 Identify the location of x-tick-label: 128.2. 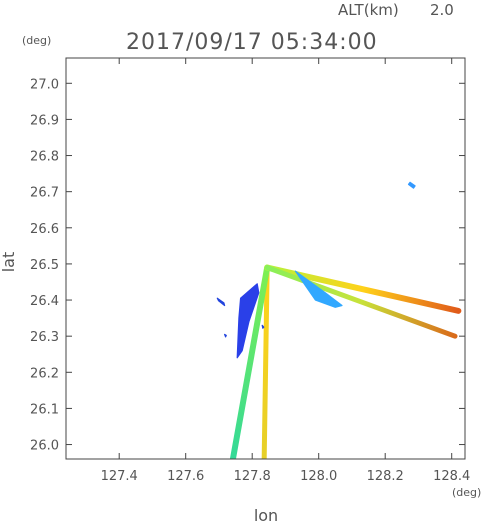
(385, 476).